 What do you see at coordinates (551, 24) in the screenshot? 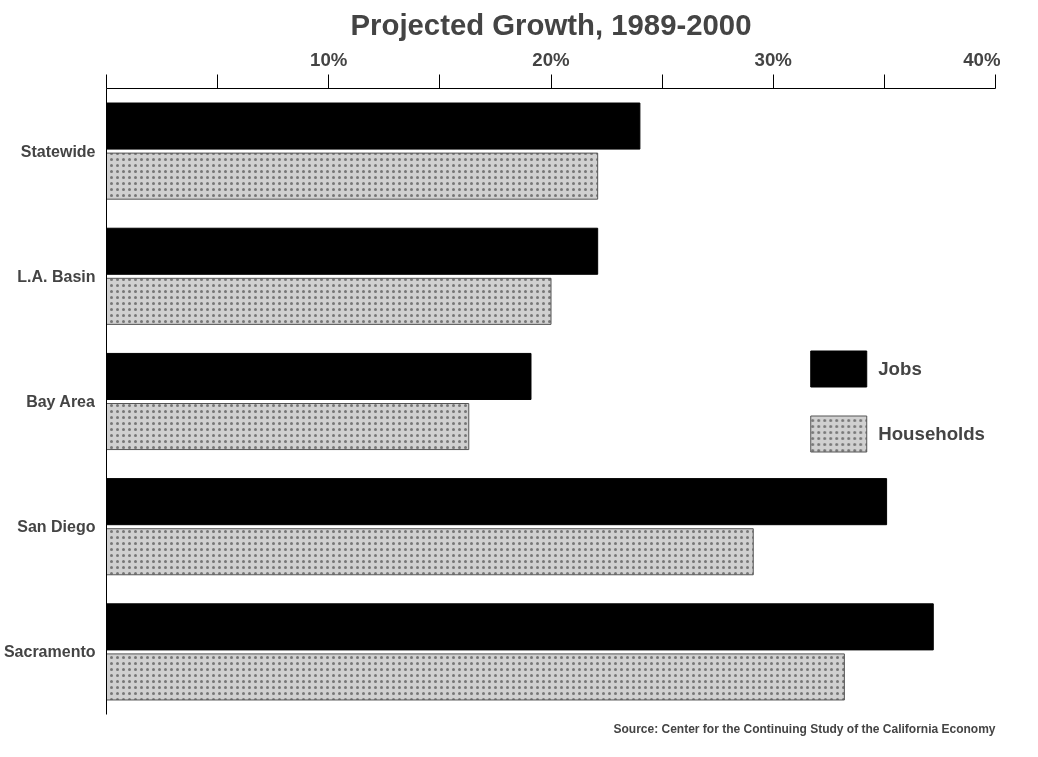
I see `chart-title: Projected Growth, 1989-2000` at bounding box center [551, 24].